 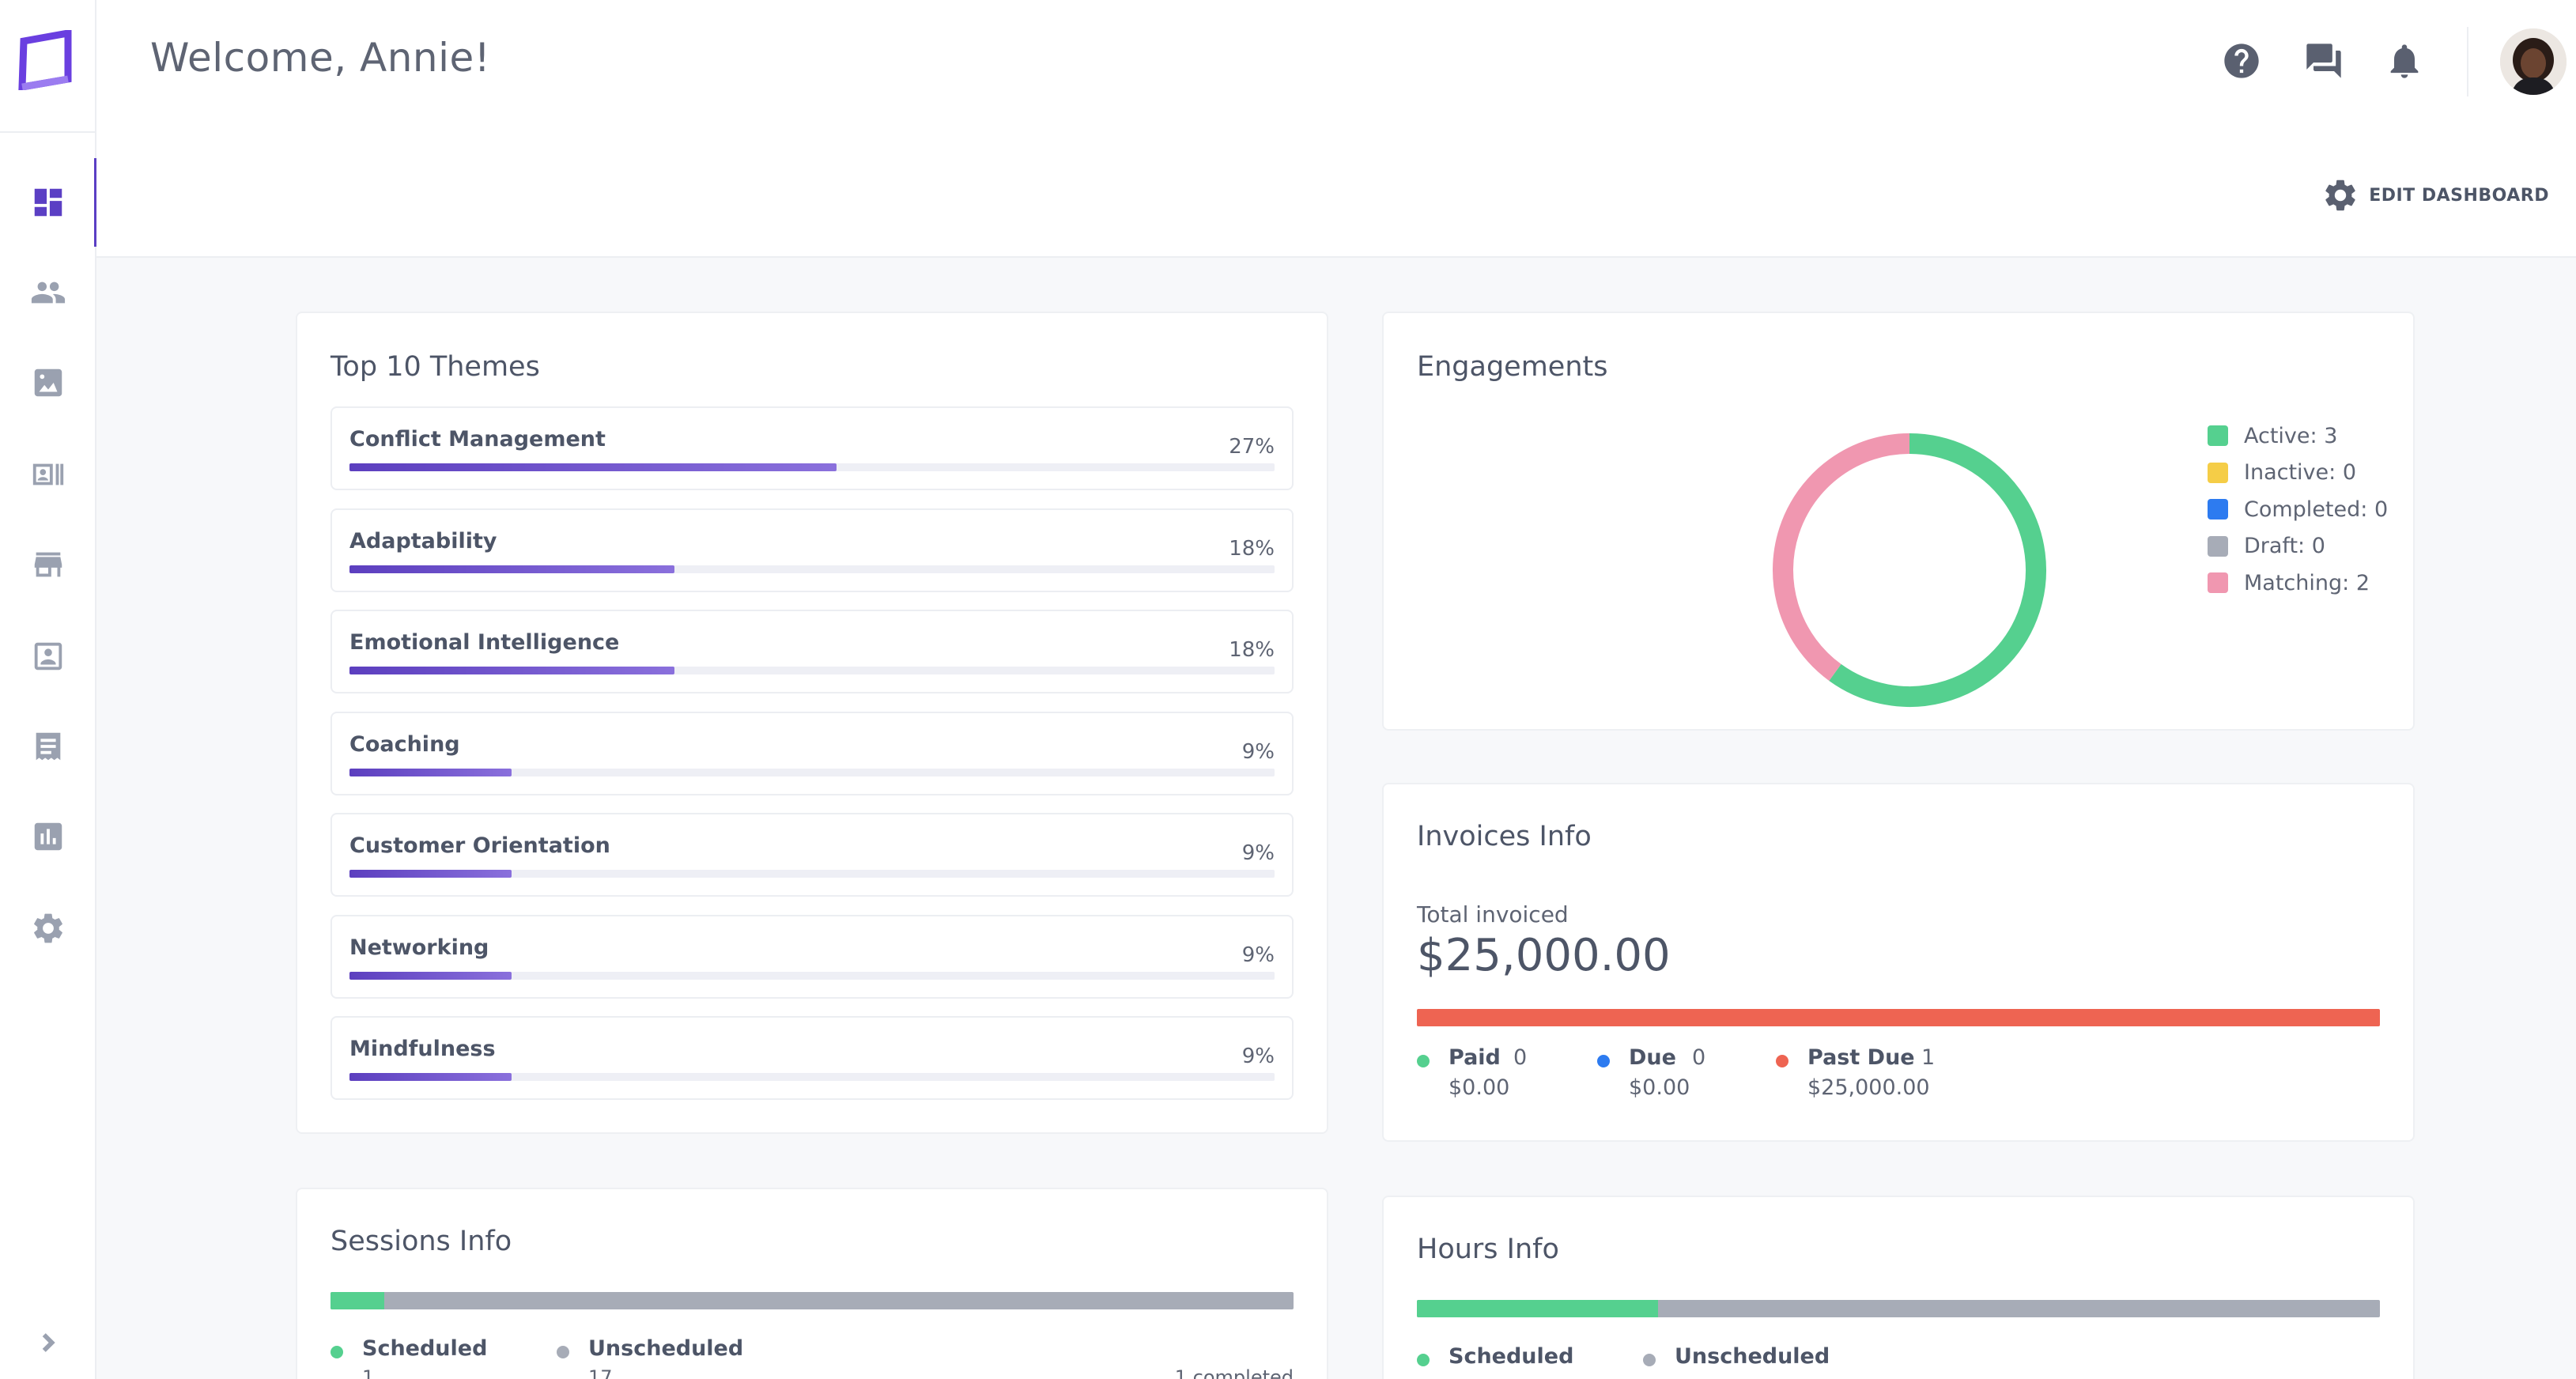 I want to click on sidebar-item-gallery, so click(x=48, y=382).